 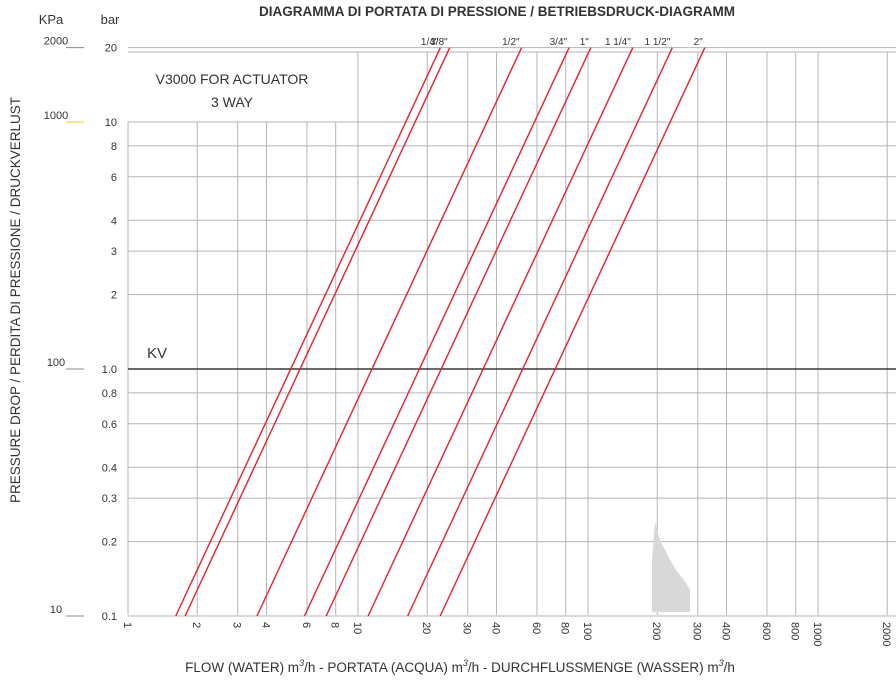 I want to click on y-tick-label-bar: 0.2, so click(x=109, y=543).